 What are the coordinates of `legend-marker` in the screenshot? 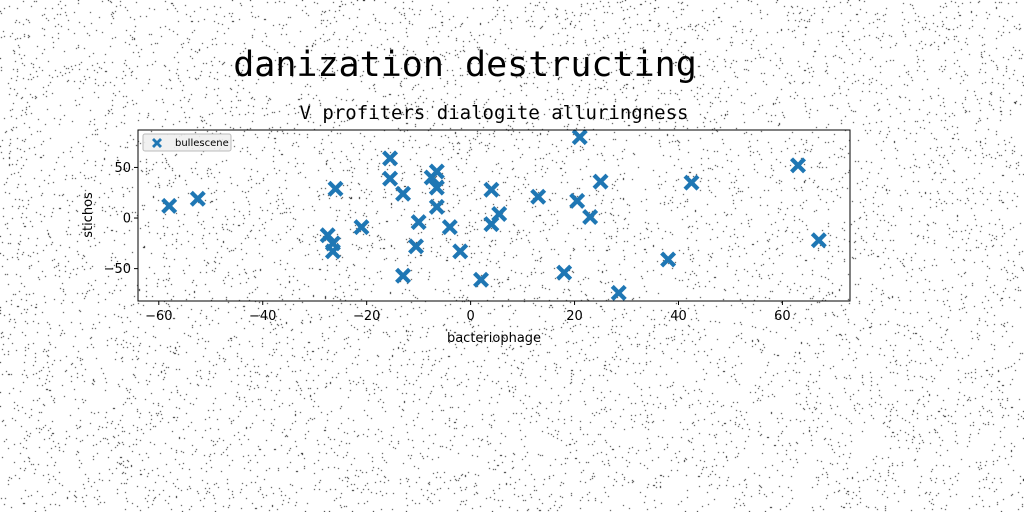 It's located at (157, 143).